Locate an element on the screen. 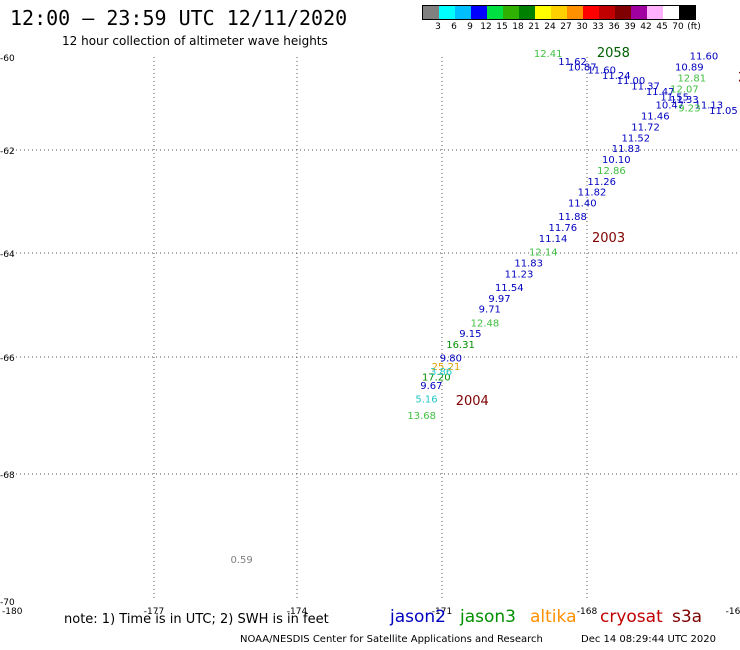  wave-height-label: 11.26 is located at coordinates (601, 182).